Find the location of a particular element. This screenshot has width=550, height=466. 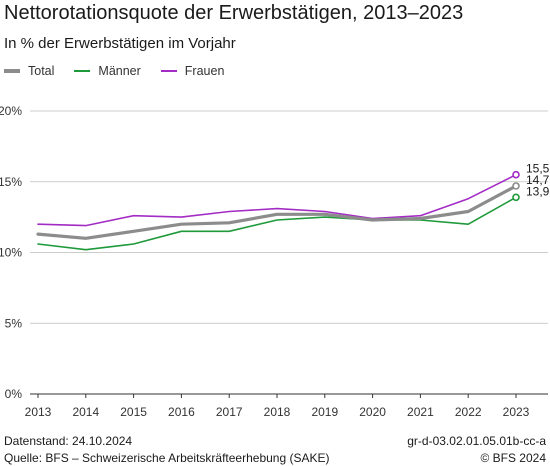

legend-swatch-total is located at coordinates (12, 71).